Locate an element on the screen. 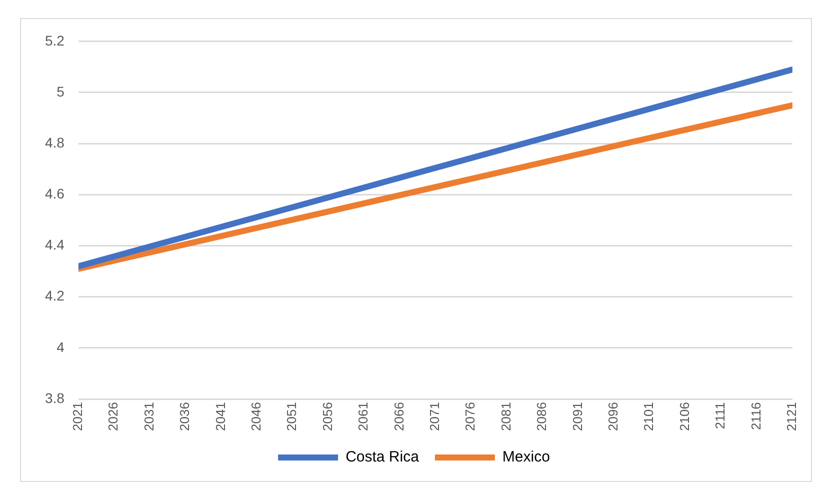  x-tick-label: 2056 is located at coordinates (327, 416).